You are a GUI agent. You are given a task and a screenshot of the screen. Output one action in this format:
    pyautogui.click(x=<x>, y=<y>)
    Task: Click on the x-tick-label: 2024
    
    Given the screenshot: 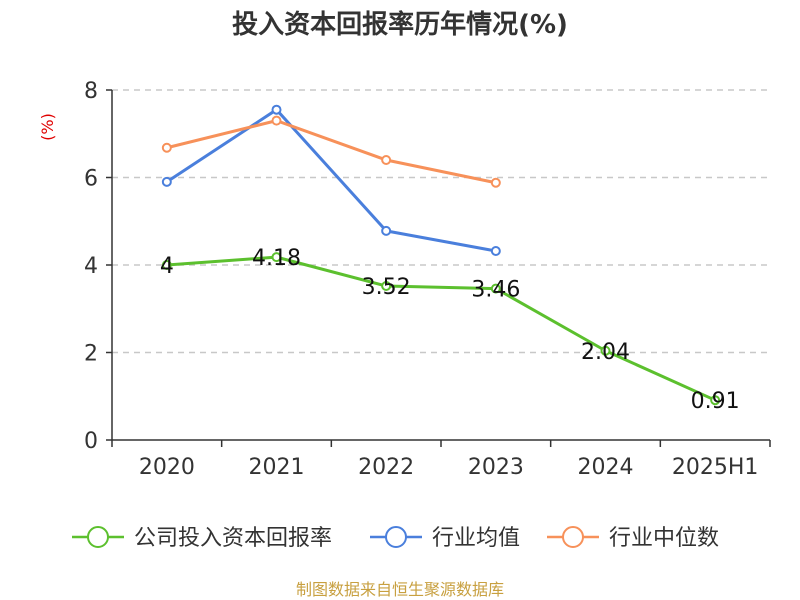 What is the action you would take?
    pyautogui.click(x=606, y=467)
    